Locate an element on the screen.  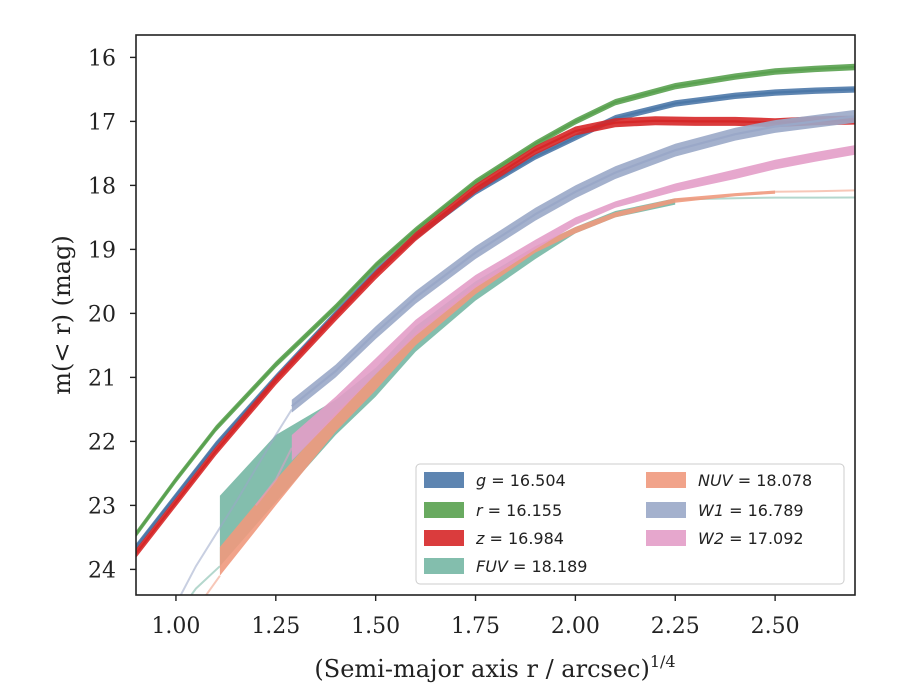
x-axis-title-text: (Semi-major axis r / arcsec) is located at coordinates (481, 669).